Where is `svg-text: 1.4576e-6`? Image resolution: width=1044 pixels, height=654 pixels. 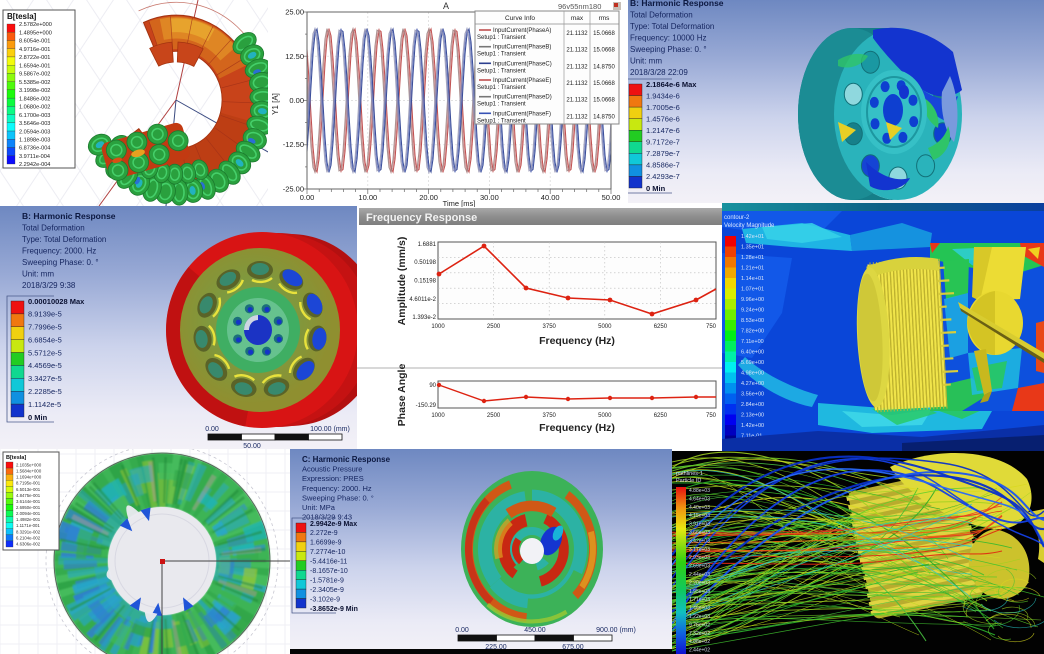 svg-text: 1.4576e-6 is located at coordinates (663, 119).